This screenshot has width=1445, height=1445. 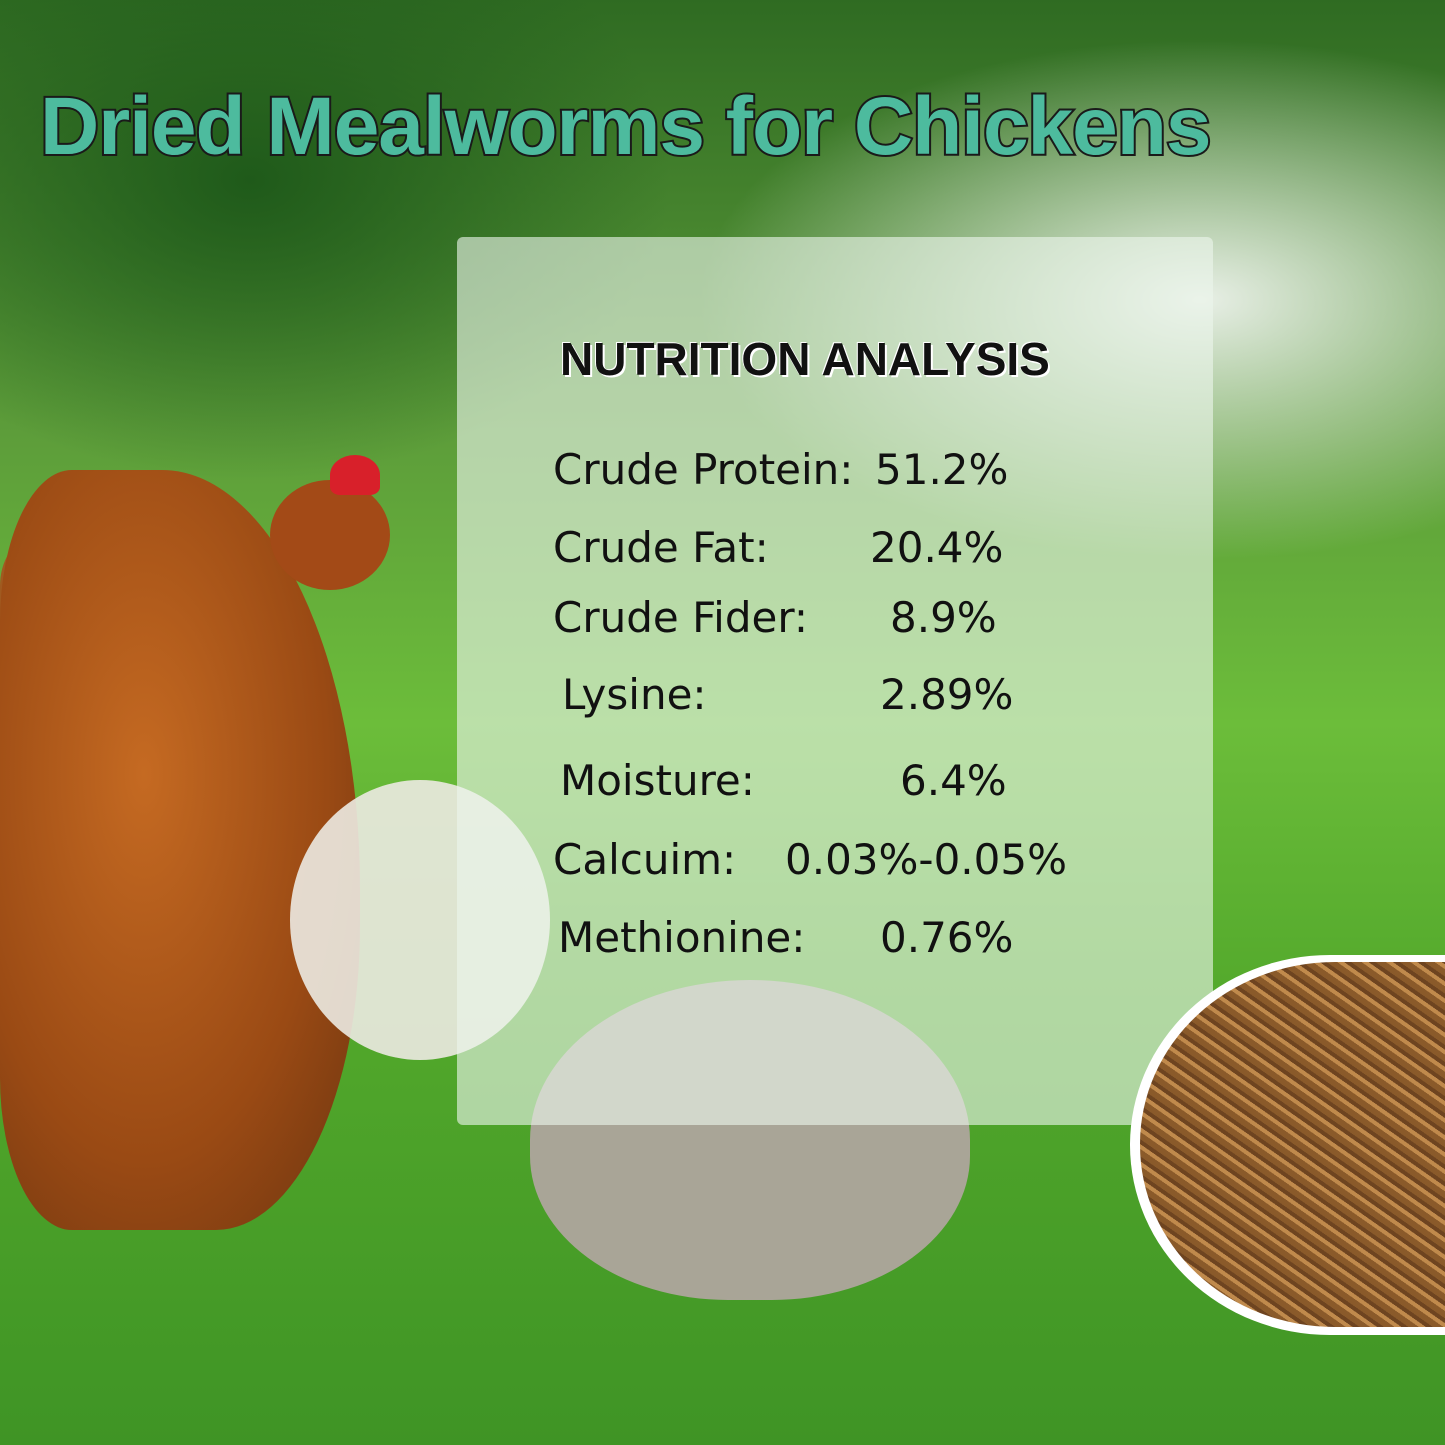 I want to click on hen-photo, so click(x=180, y=850).